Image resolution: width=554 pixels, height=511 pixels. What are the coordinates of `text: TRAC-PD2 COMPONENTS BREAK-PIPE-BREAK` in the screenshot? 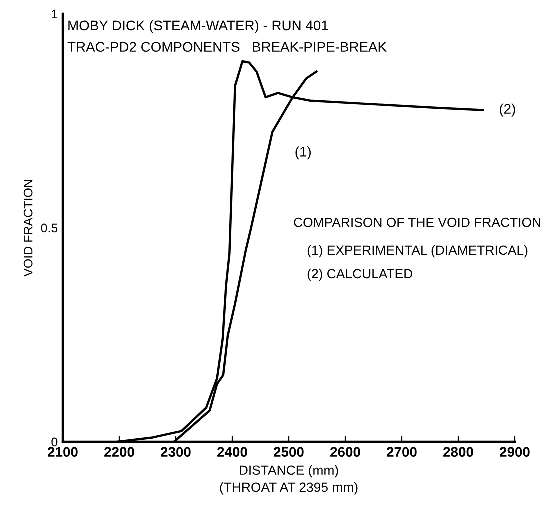 It's located at (227, 47).